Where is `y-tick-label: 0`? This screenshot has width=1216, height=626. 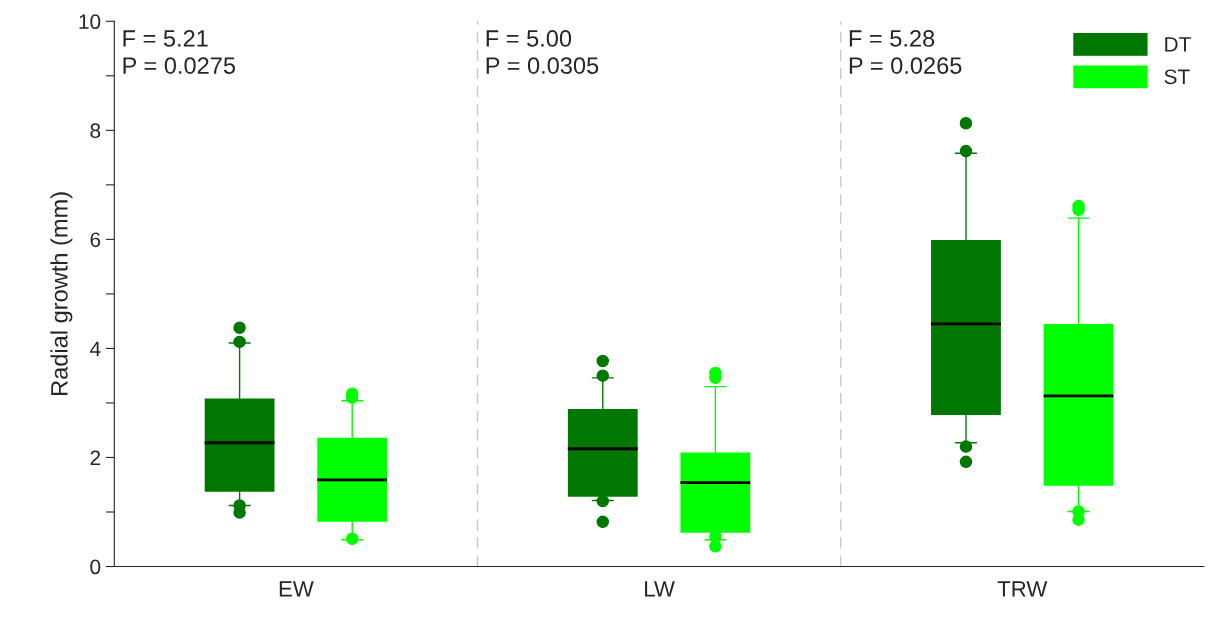 y-tick-label: 0 is located at coordinates (95, 567).